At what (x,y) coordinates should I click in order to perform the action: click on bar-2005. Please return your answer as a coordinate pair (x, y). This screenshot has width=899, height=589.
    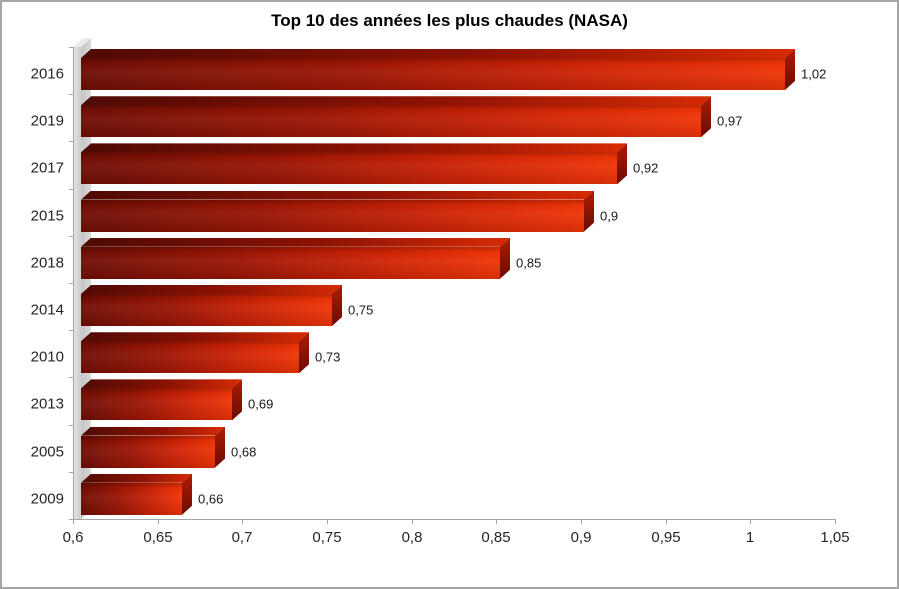
    Looking at the image, I should click on (153, 447).